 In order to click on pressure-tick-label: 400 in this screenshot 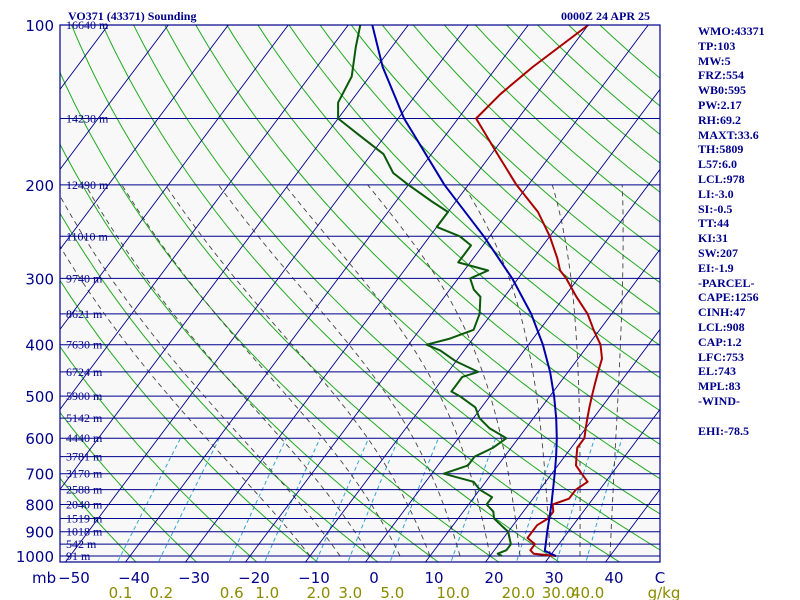, I will do `click(39, 346)`.